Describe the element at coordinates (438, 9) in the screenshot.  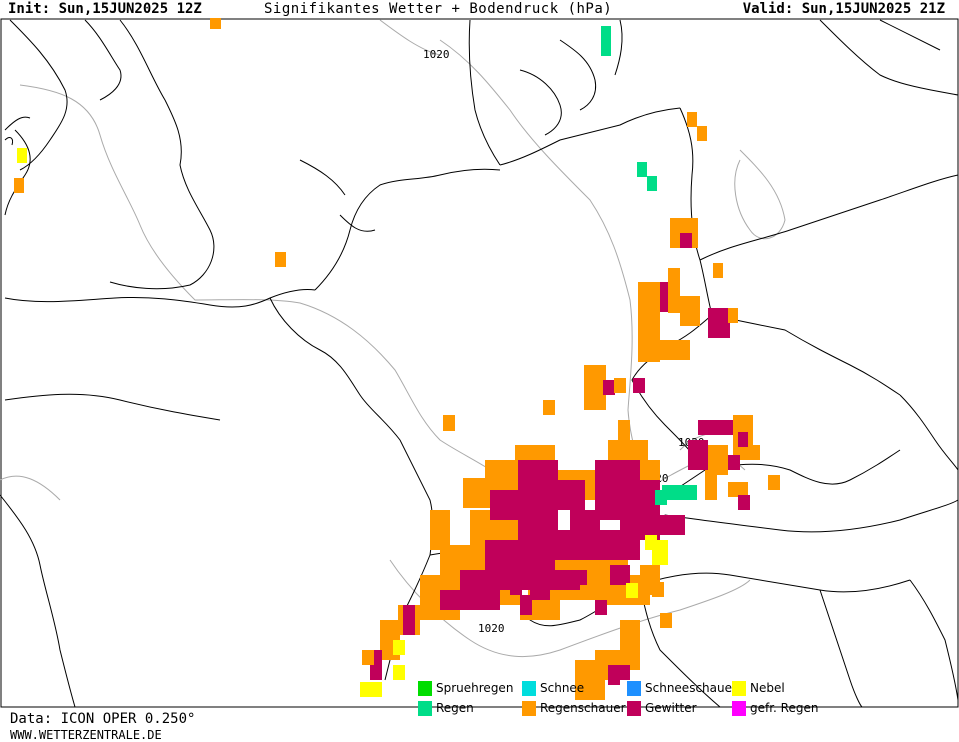
I see `map-title: Signifikantes Wetter + Bodendruck (hPa)` at that location.